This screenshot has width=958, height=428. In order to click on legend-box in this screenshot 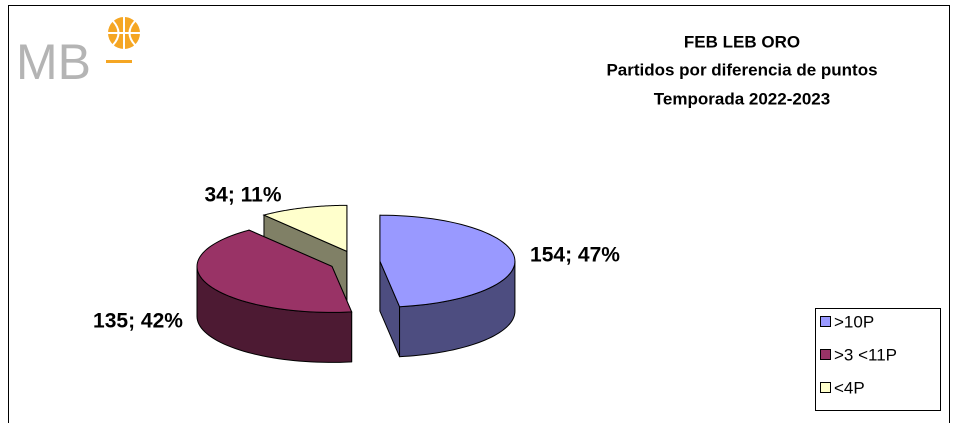, I will do `click(878, 359)`.